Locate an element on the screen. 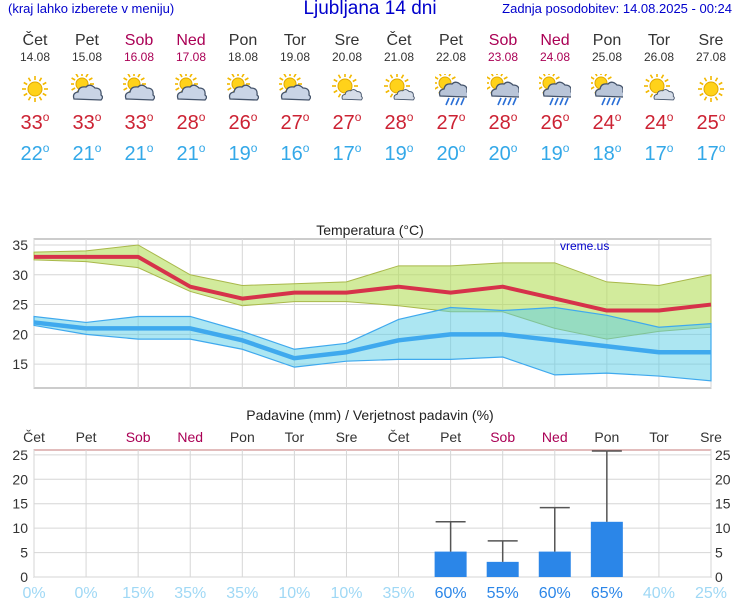 The height and width of the screenshot is (600, 740). day-column: Pon 25.08 24o 18o is located at coordinates (607, 98).